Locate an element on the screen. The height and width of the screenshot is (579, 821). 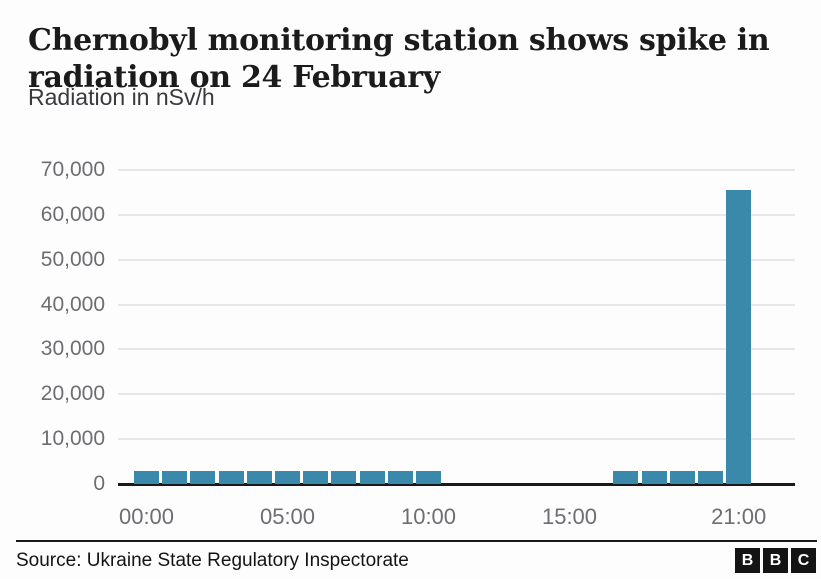
x-tick-label: 21:00 is located at coordinates (739, 516).